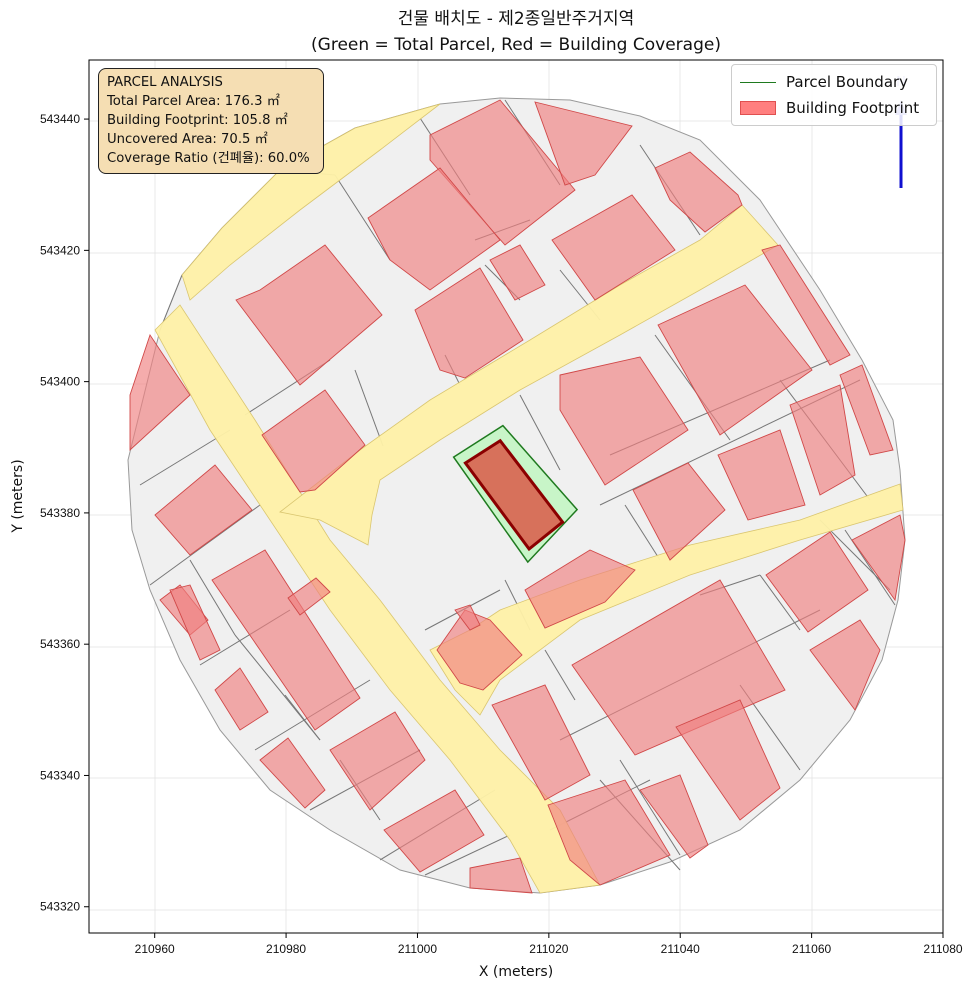 The height and width of the screenshot is (990, 976). What do you see at coordinates (18, 496) in the screenshot?
I see `y-axis-label: Y (meters)` at bounding box center [18, 496].